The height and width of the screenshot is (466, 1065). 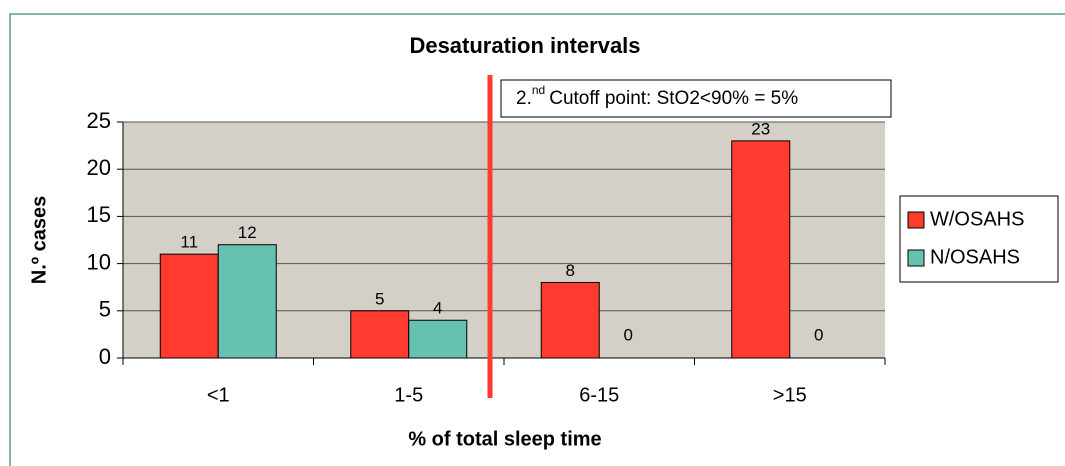 What do you see at coordinates (599, 395) in the screenshot?
I see `x-tick-label: 6-15` at bounding box center [599, 395].